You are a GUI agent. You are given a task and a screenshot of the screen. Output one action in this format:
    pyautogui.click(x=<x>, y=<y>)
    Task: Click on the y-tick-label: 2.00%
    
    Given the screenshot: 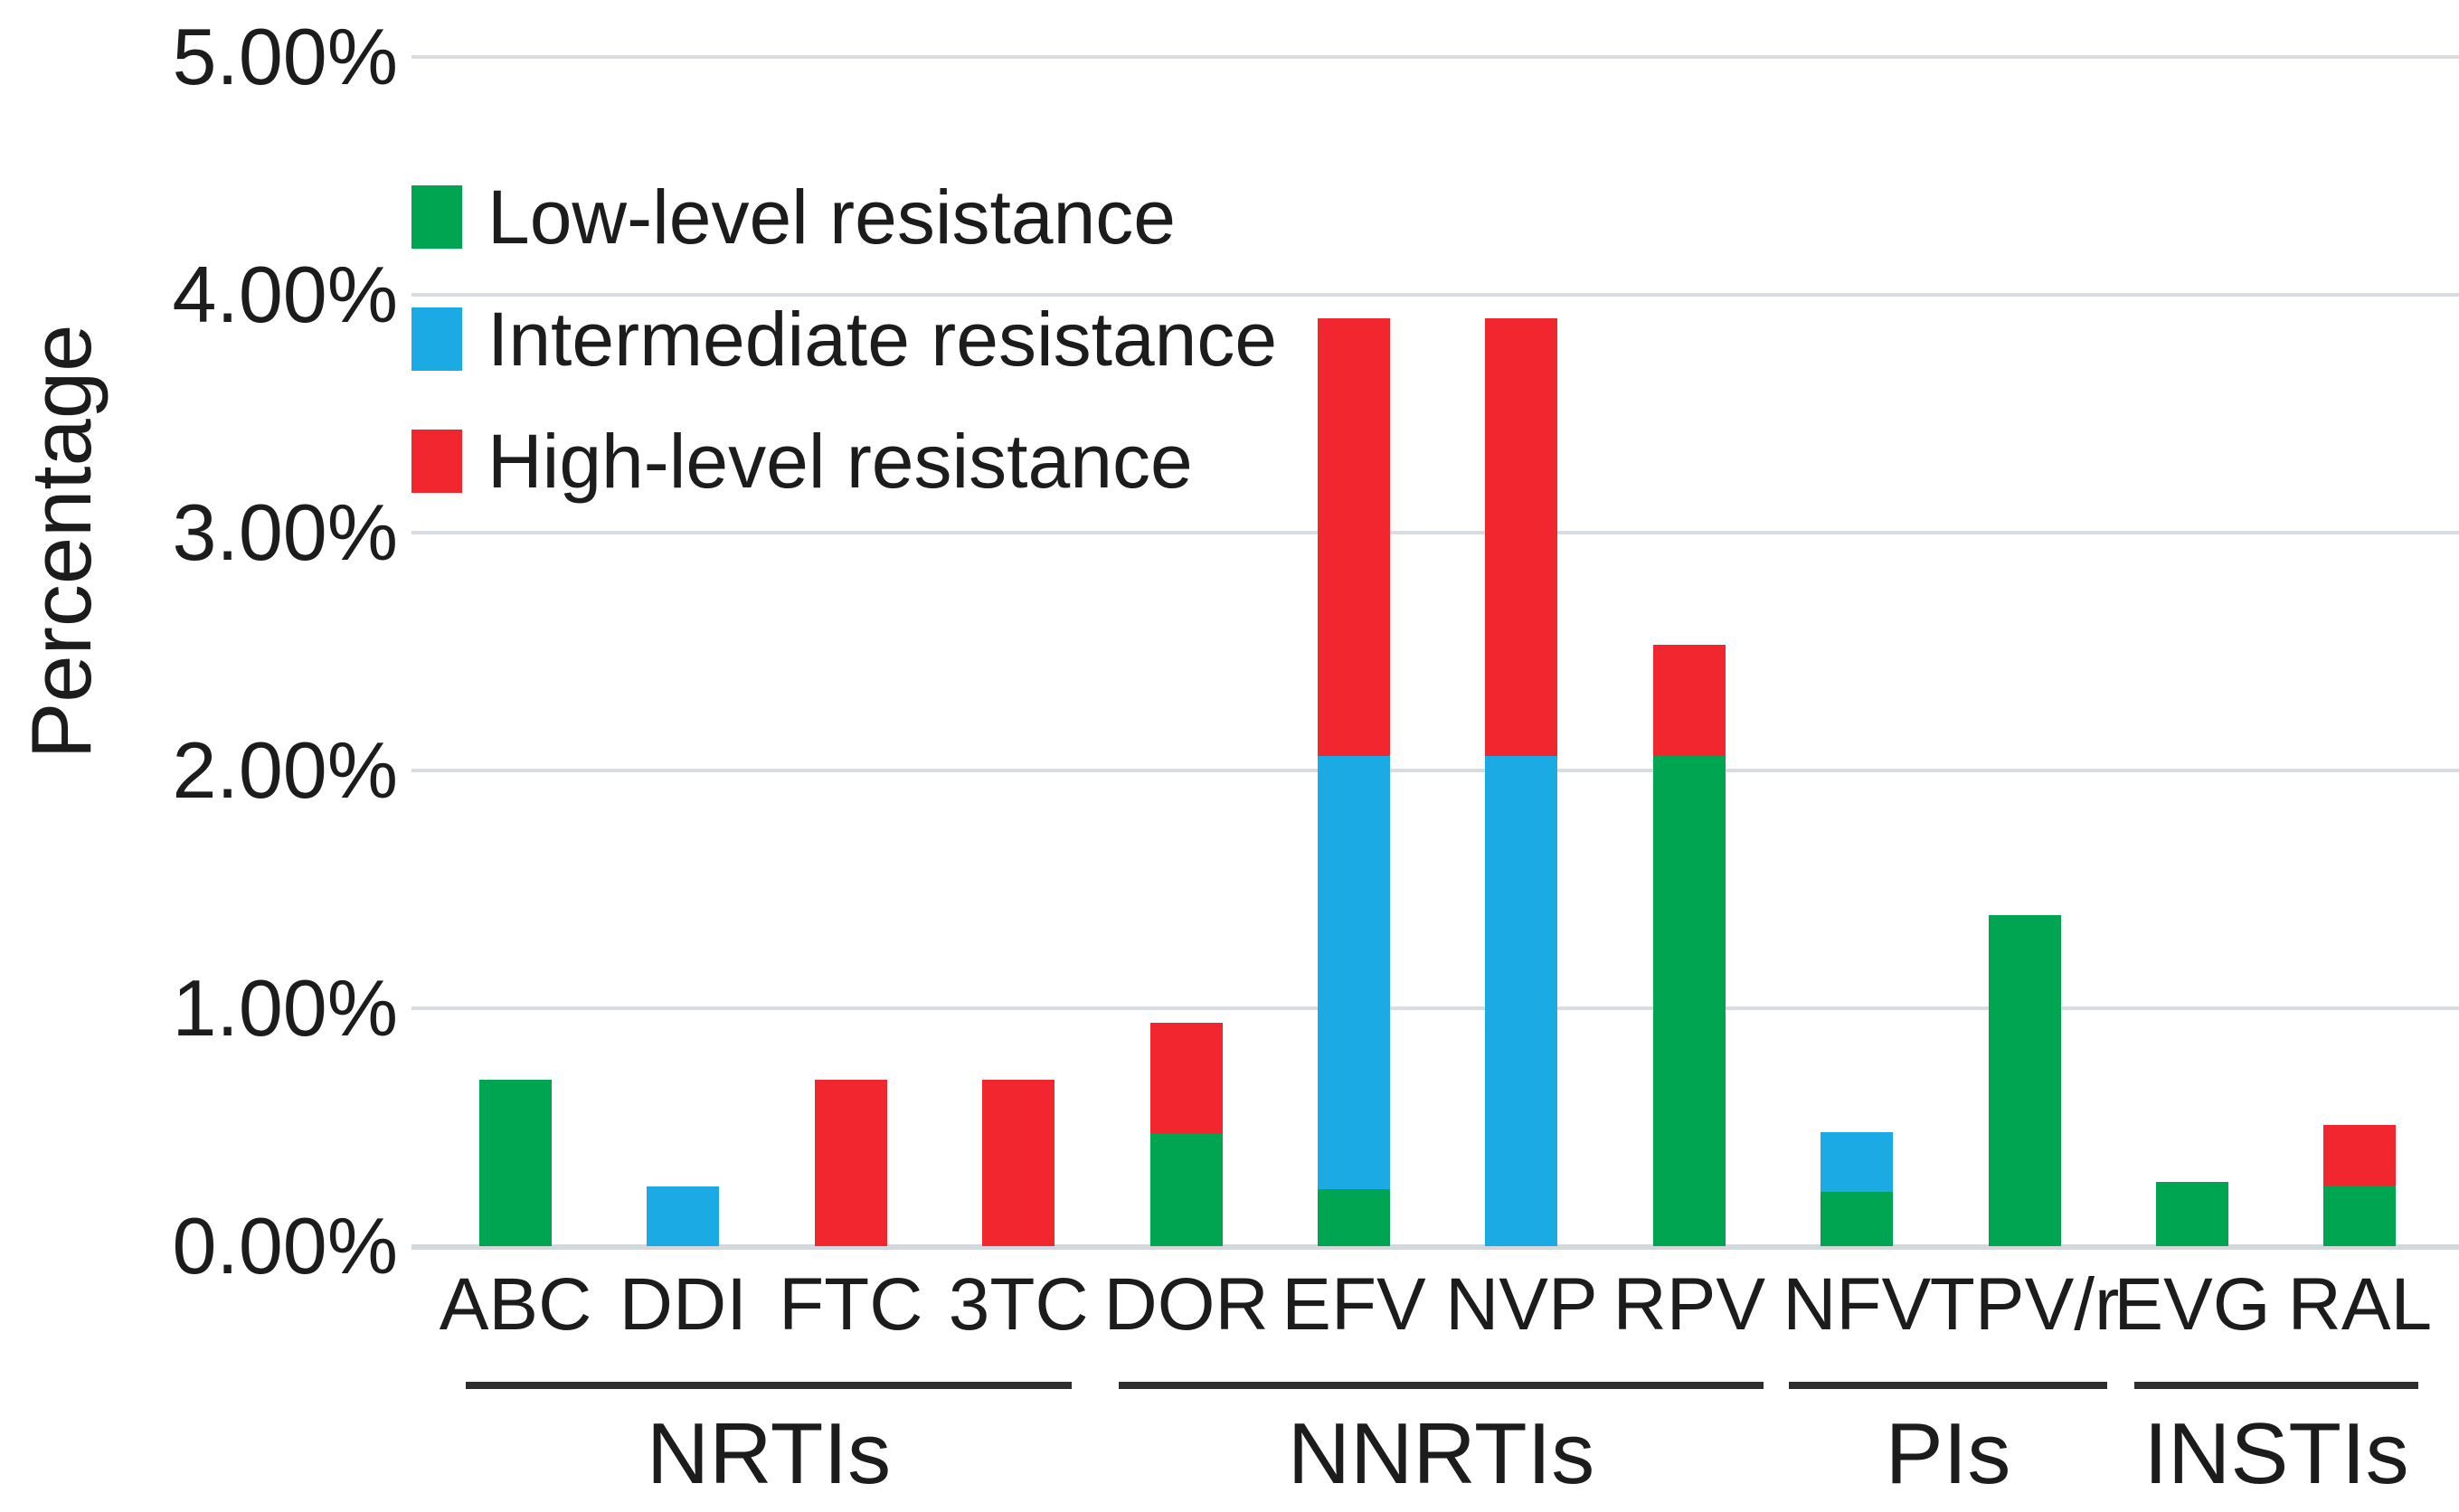 What is the action you would take?
    pyautogui.click(x=285, y=770)
    